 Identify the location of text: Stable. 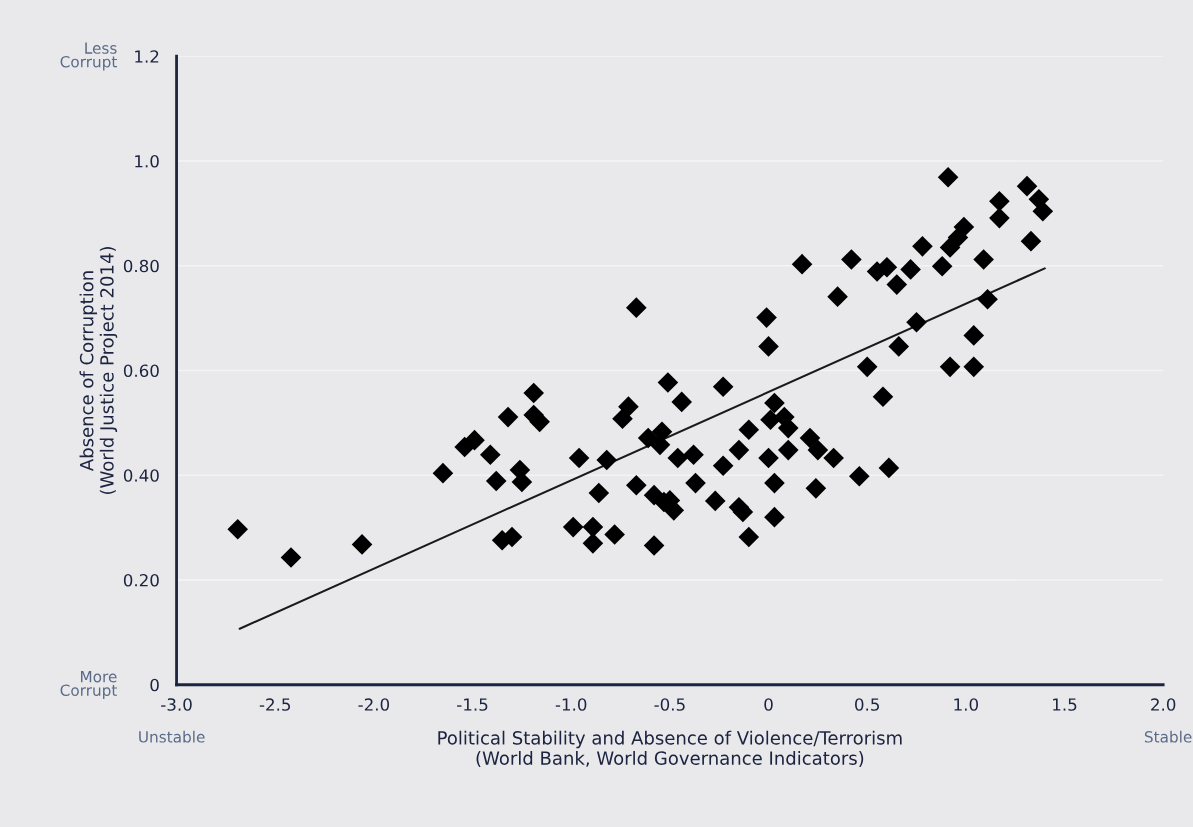
(1168, 736).